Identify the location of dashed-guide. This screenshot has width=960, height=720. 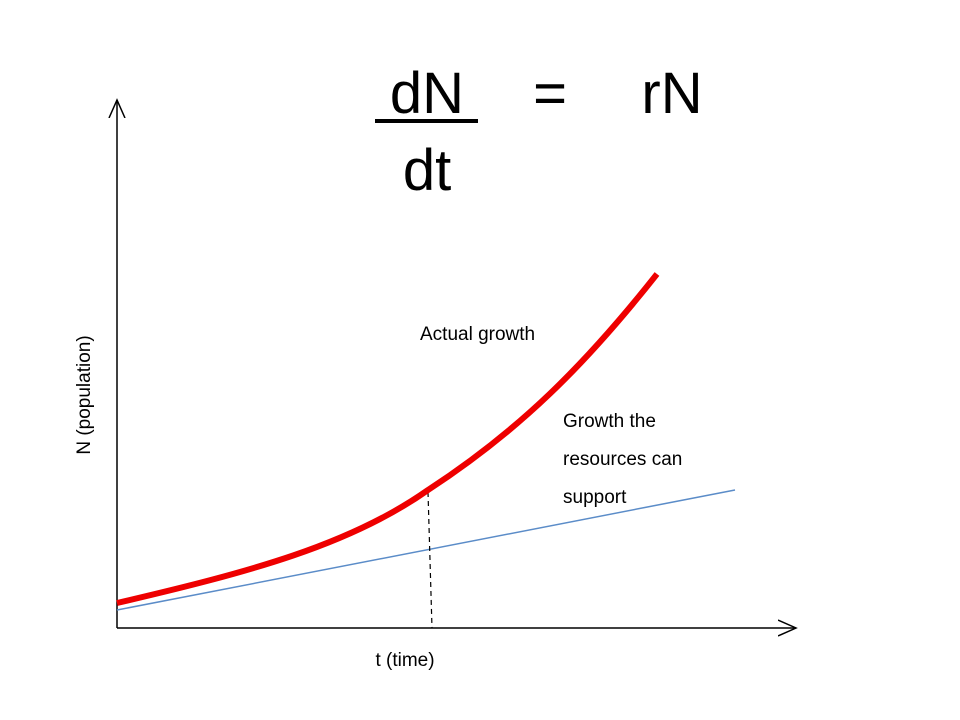
(430, 560).